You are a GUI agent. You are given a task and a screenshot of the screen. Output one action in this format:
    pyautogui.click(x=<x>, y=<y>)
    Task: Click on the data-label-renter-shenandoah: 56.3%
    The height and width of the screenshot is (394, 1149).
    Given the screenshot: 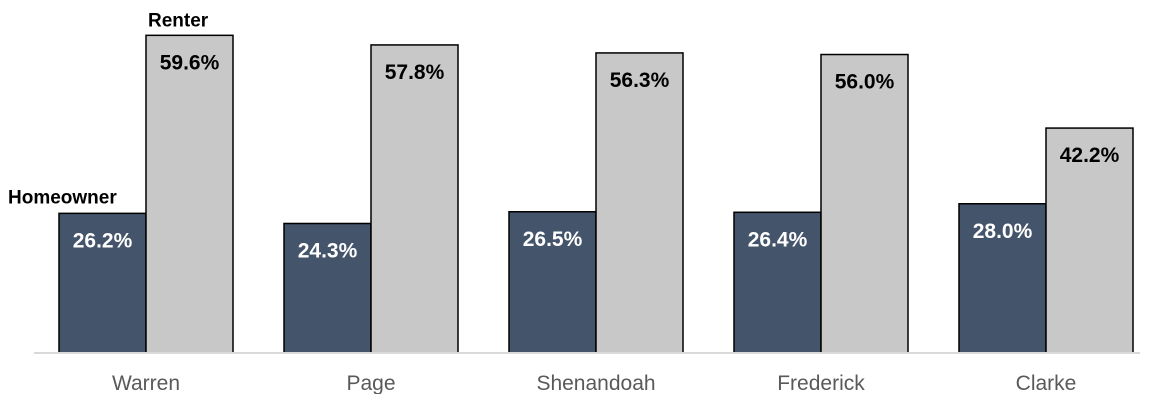 What is the action you would take?
    pyautogui.click(x=640, y=80)
    